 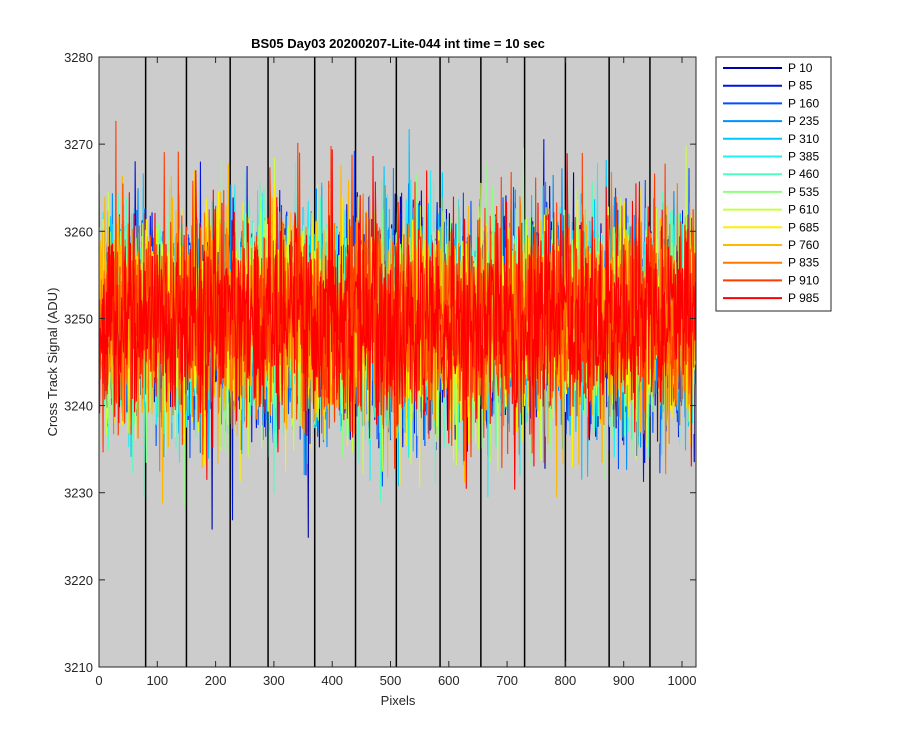 What do you see at coordinates (332, 680) in the screenshot?
I see `x-tick-label: 400` at bounding box center [332, 680].